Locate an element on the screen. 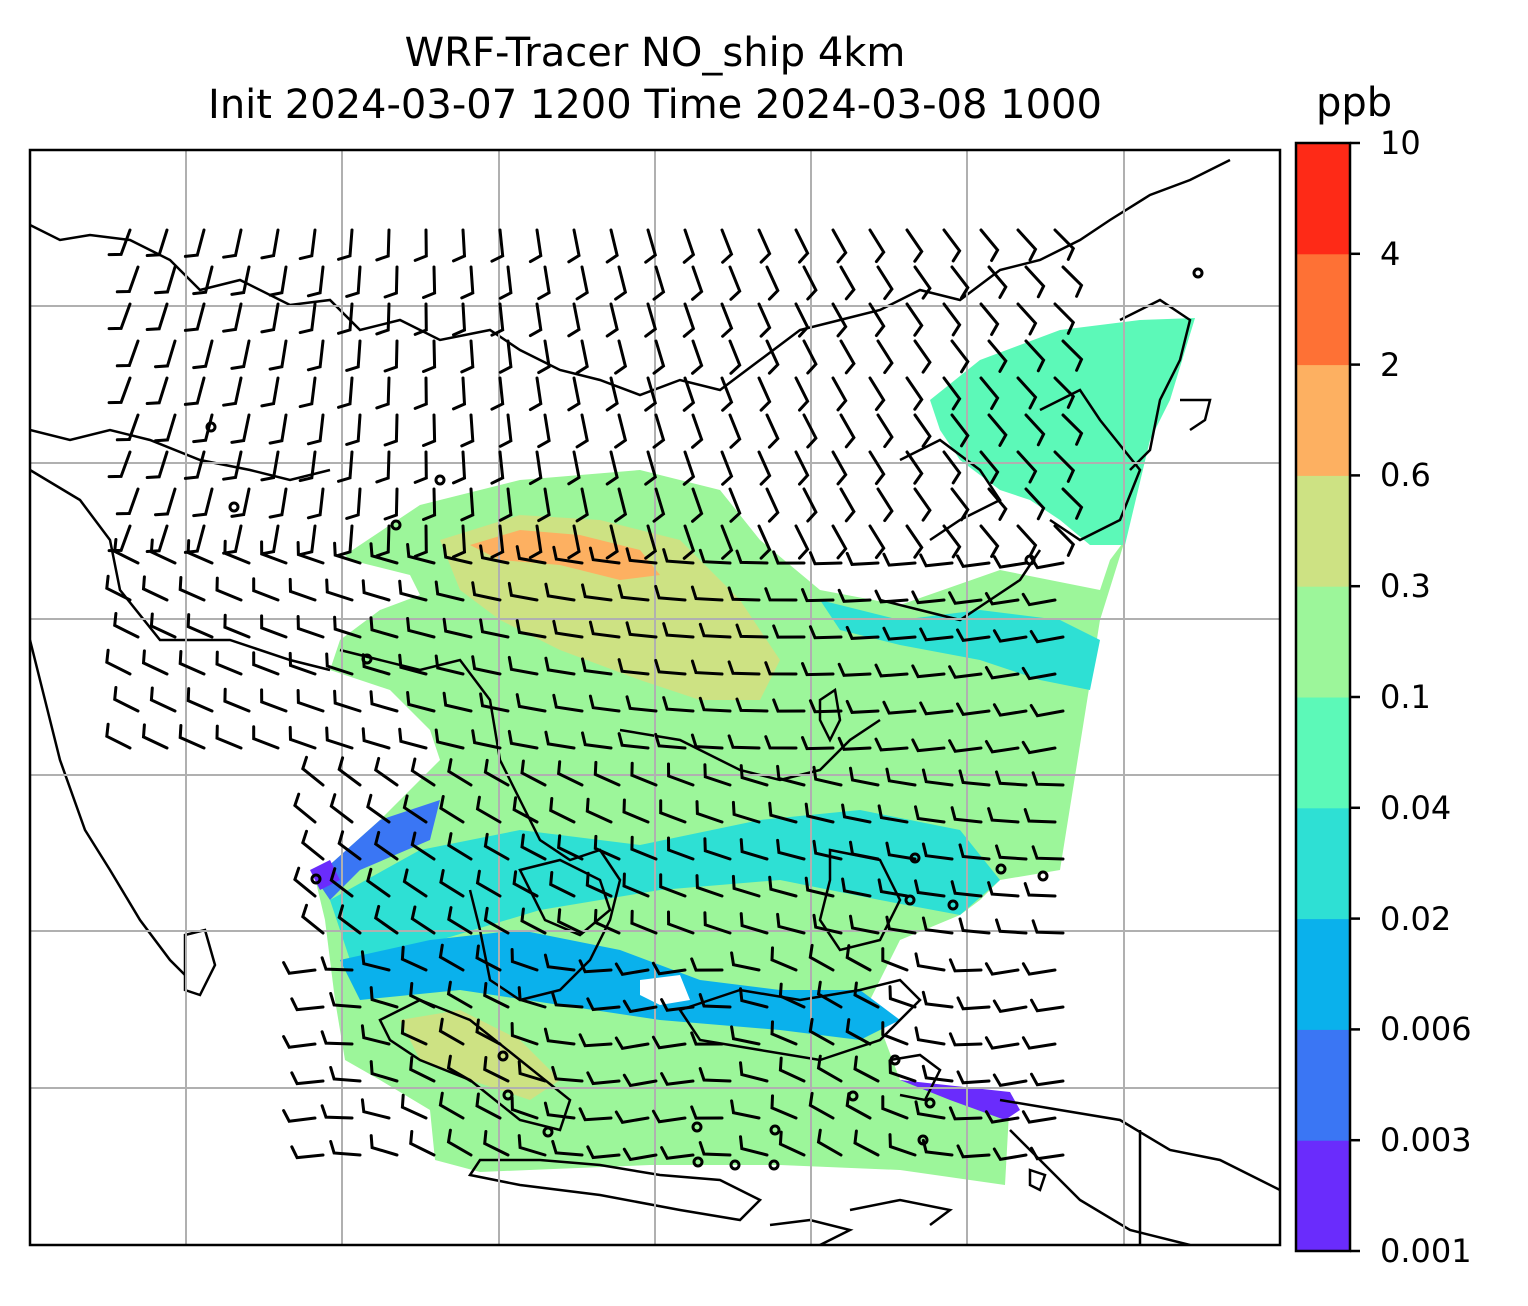  colorbar-tick-label: 0.001 is located at coordinates (1426, 1251).